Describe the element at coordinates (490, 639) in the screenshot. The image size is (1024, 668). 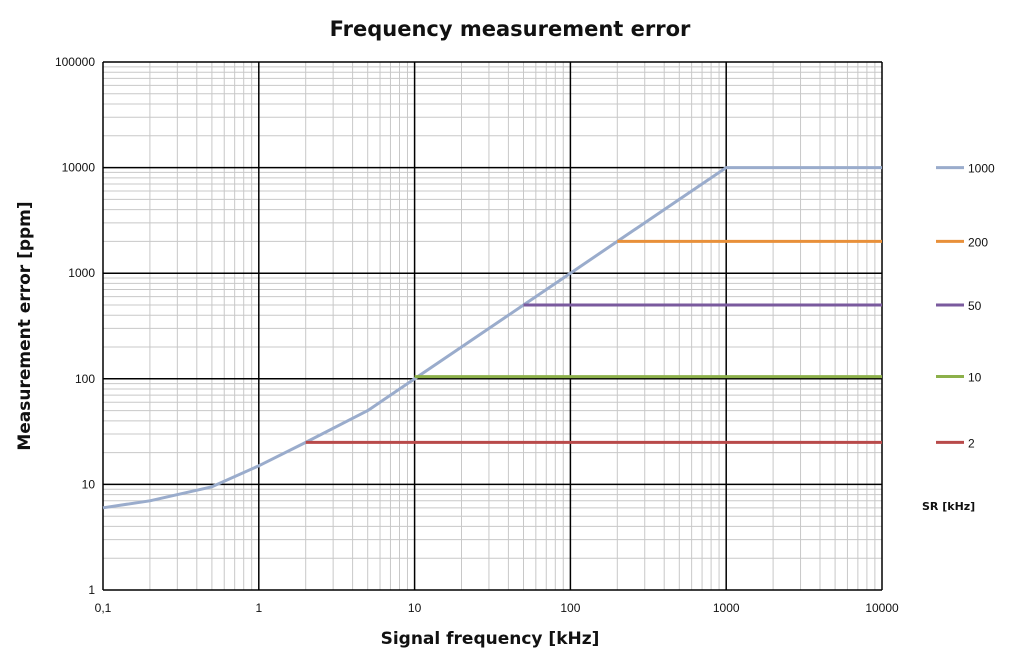
I see `x-axis-label: Signal frequency [kHz]` at that location.